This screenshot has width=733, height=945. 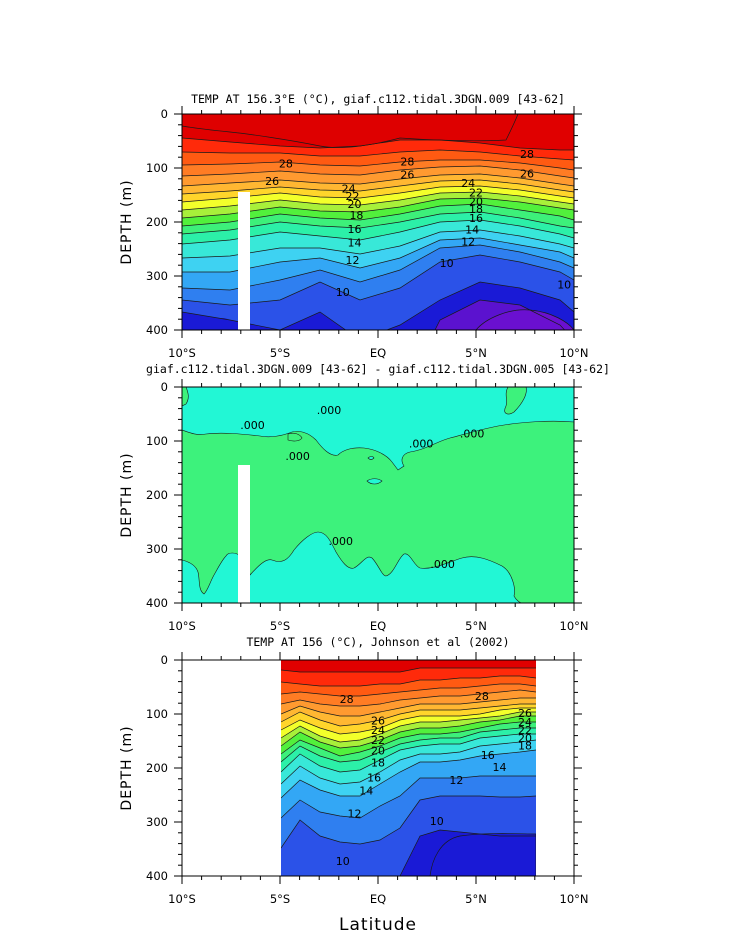 What do you see at coordinates (244, 534) in the screenshot?
I see `panel2-missing-data-bar` at bounding box center [244, 534].